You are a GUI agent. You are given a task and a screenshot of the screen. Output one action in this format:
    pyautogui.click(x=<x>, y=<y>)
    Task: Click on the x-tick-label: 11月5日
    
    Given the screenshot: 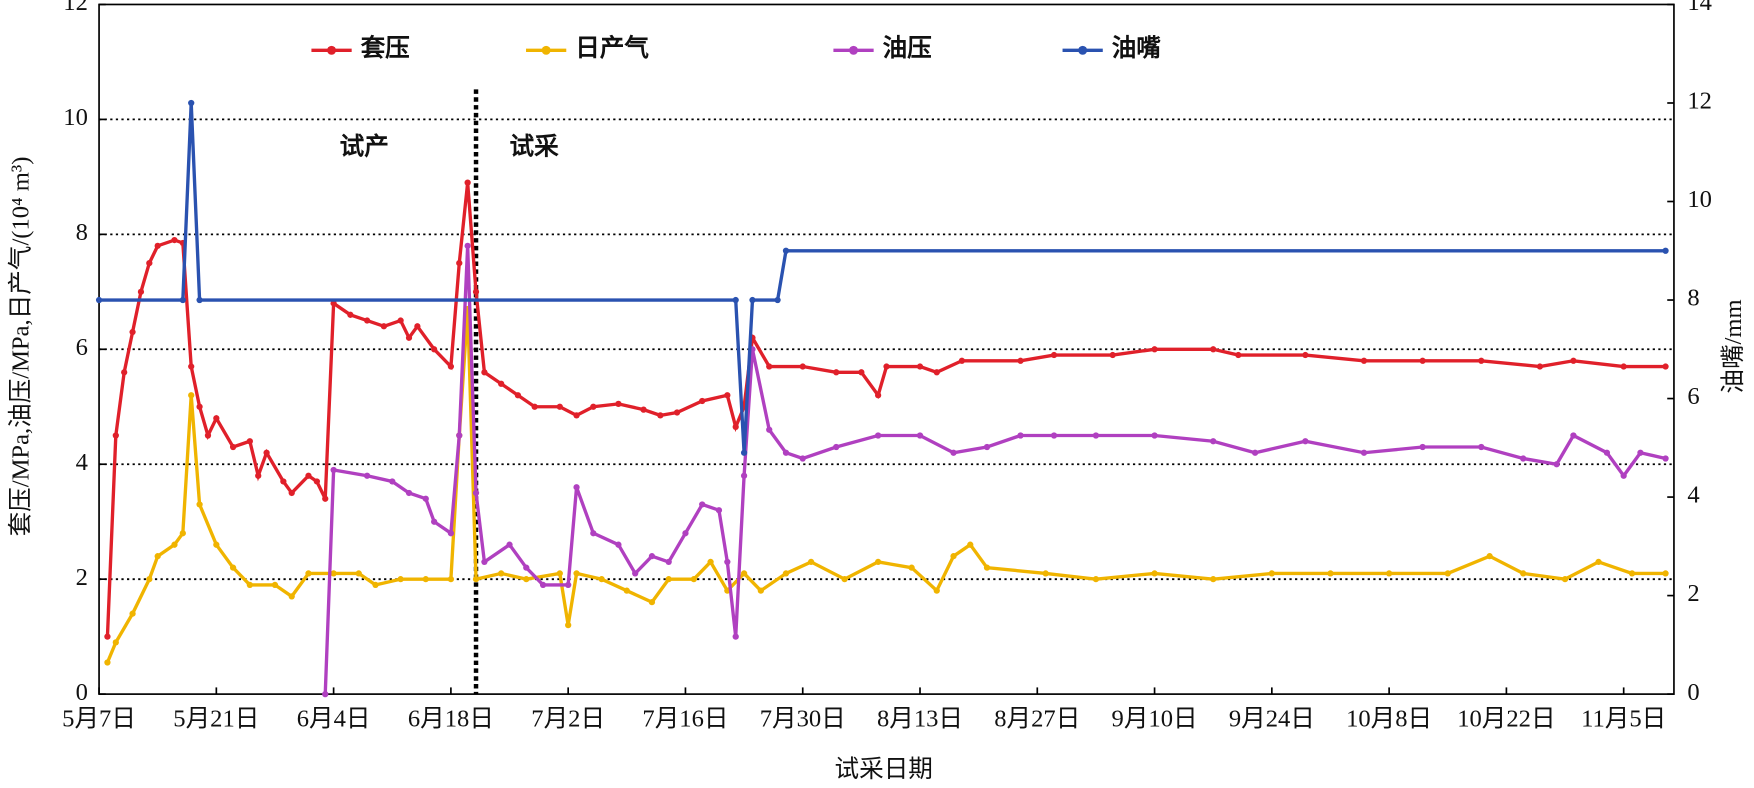 What is the action you would take?
    pyautogui.click(x=1623, y=719)
    